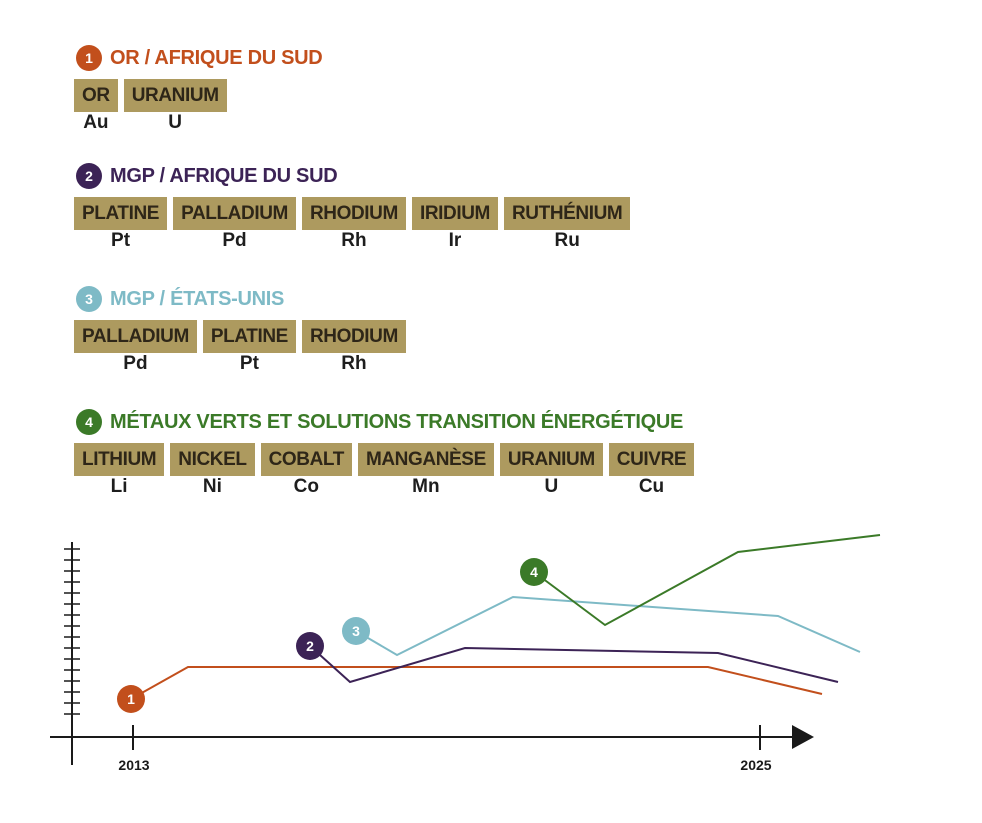  I want to click on metal-name: COBALT, so click(306, 459).